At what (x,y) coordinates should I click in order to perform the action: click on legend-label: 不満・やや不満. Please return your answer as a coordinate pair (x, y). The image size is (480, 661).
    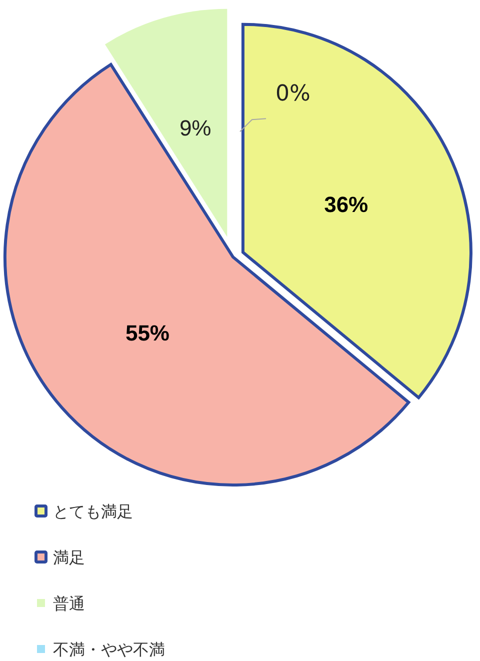
    Looking at the image, I should click on (109, 649).